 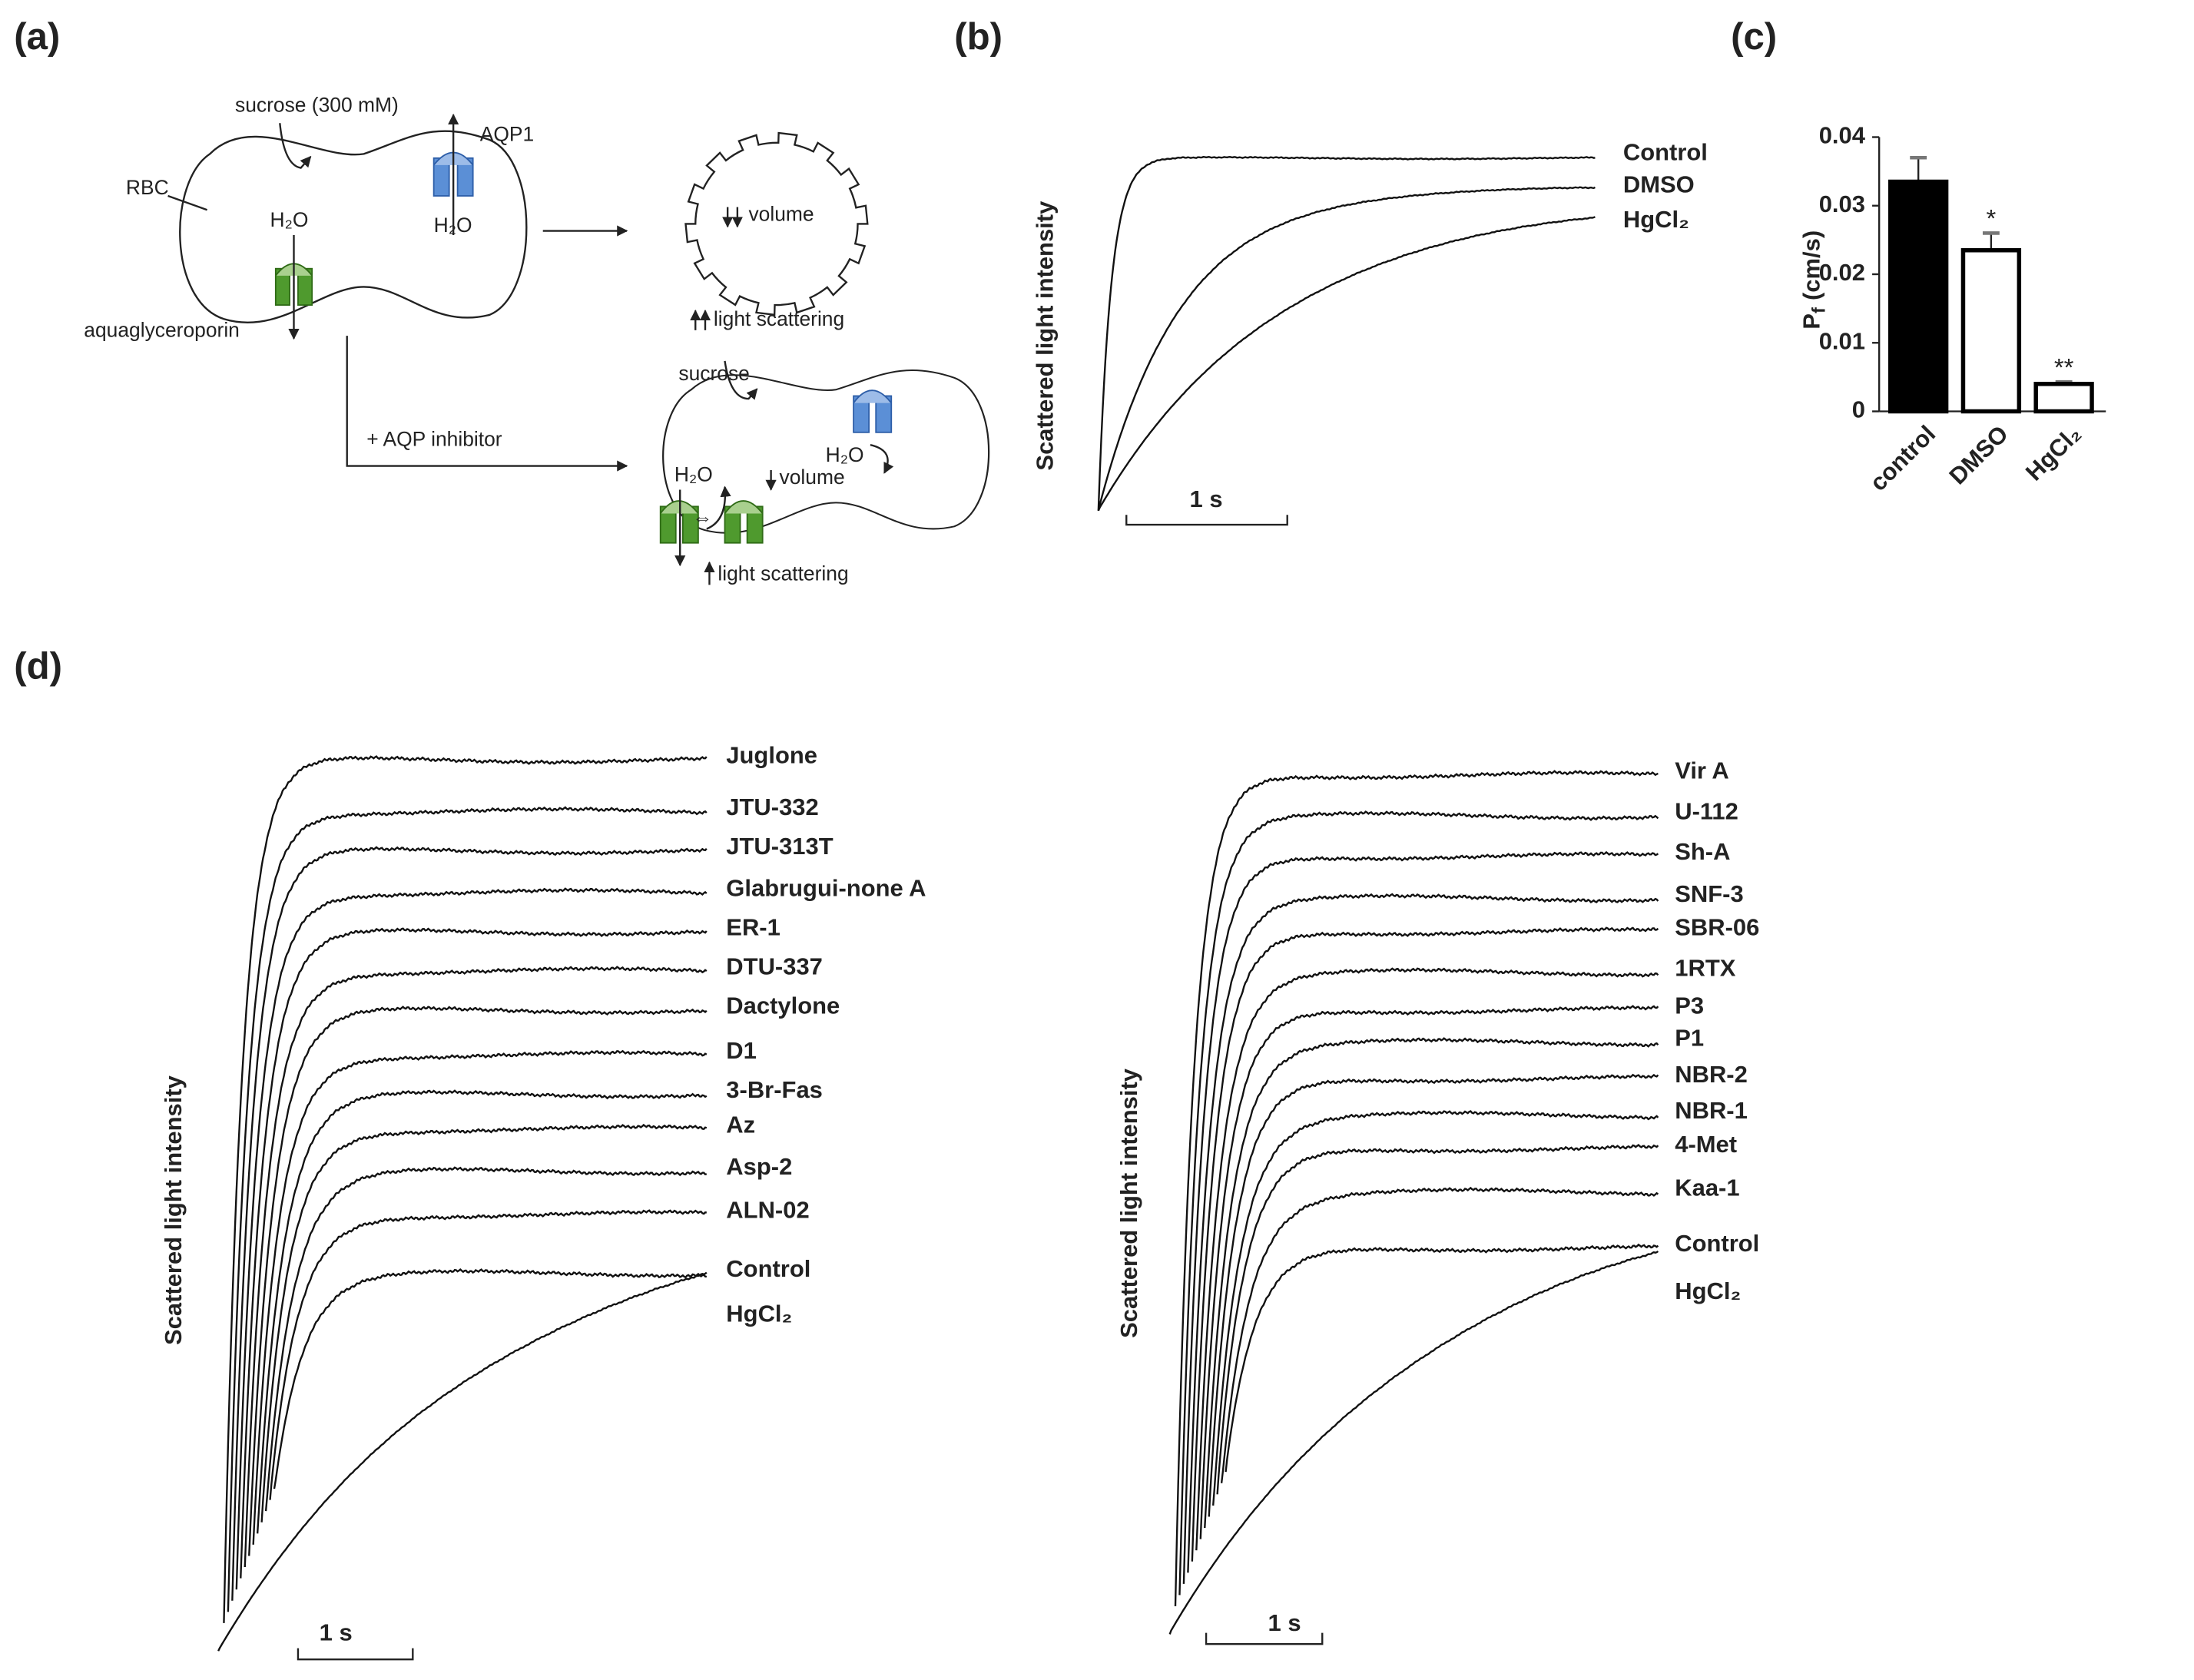 I want to click on cell, so click(x=354, y=227).